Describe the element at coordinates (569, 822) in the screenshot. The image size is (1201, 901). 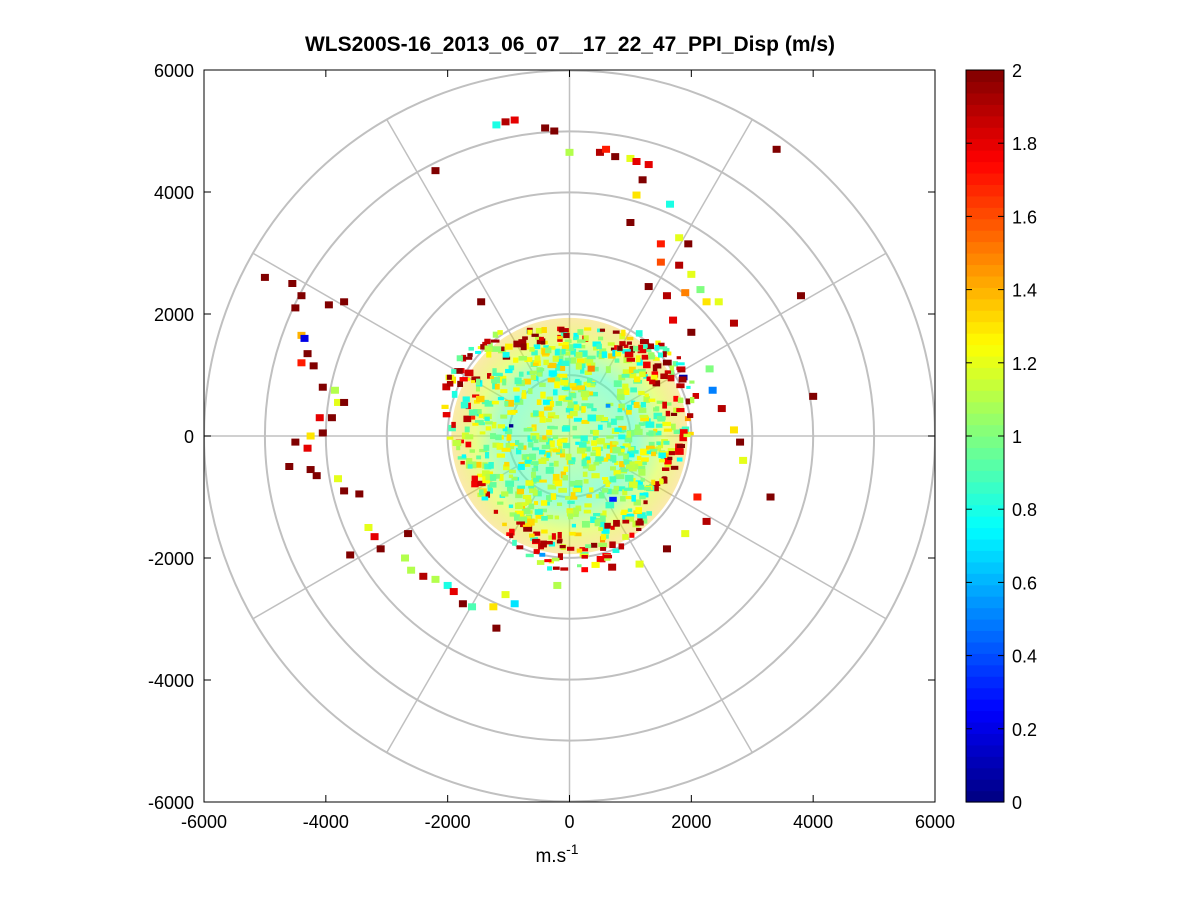
I see `x-tick-label: 0` at that location.